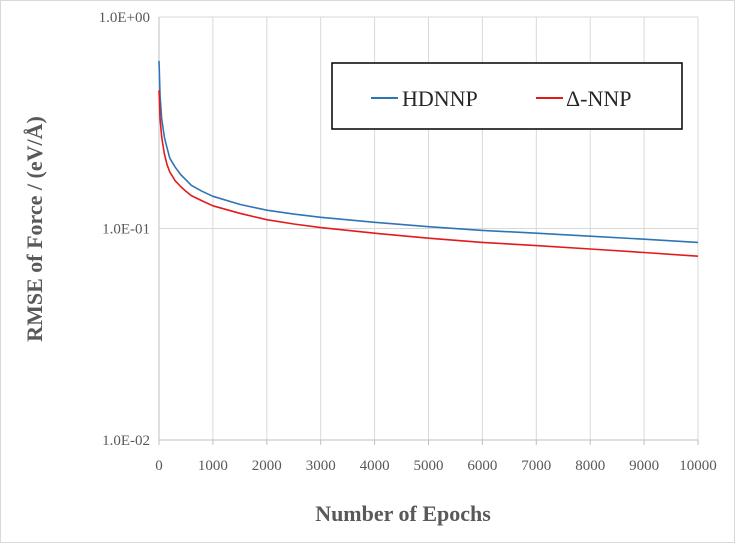 Image resolution: width=735 pixels, height=543 pixels. What do you see at coordinates (213, 466) in the screenshot?
I see `x-tick-label: 1000` at bounding box center [213, 466].